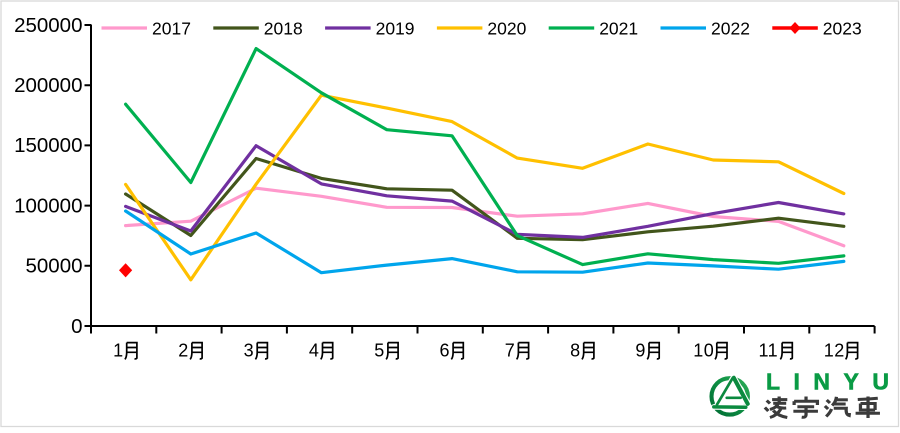 The width and height of the screenshot is (900, 433). I want to click on svg-text: 2, so click(183, 351).